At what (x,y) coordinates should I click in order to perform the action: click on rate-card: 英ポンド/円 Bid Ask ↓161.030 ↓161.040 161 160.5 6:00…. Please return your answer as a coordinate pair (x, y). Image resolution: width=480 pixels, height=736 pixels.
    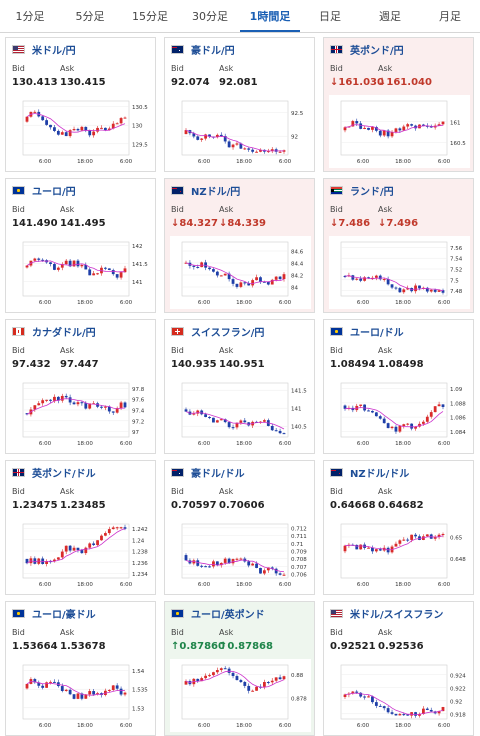
    Looking at the image, I should click on (398, 104).